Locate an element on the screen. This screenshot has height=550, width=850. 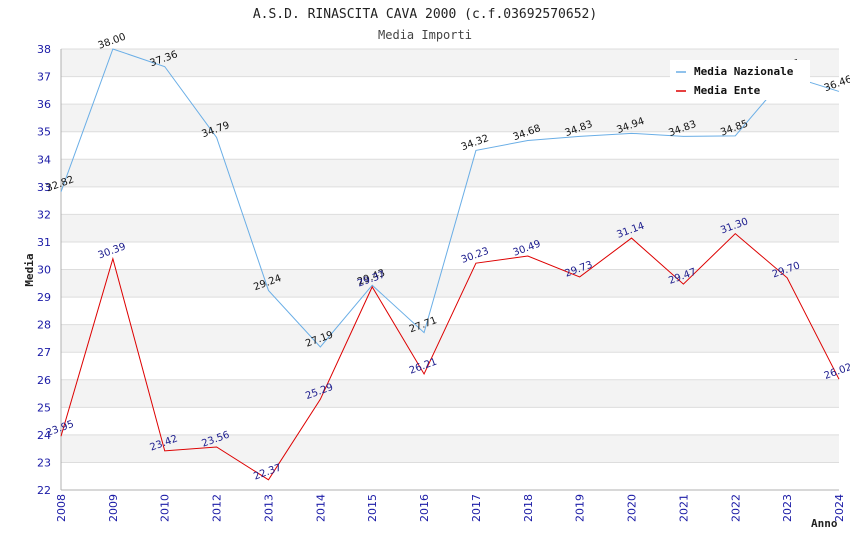
y-tick-label: 28 is located at coordinates (44, 325).